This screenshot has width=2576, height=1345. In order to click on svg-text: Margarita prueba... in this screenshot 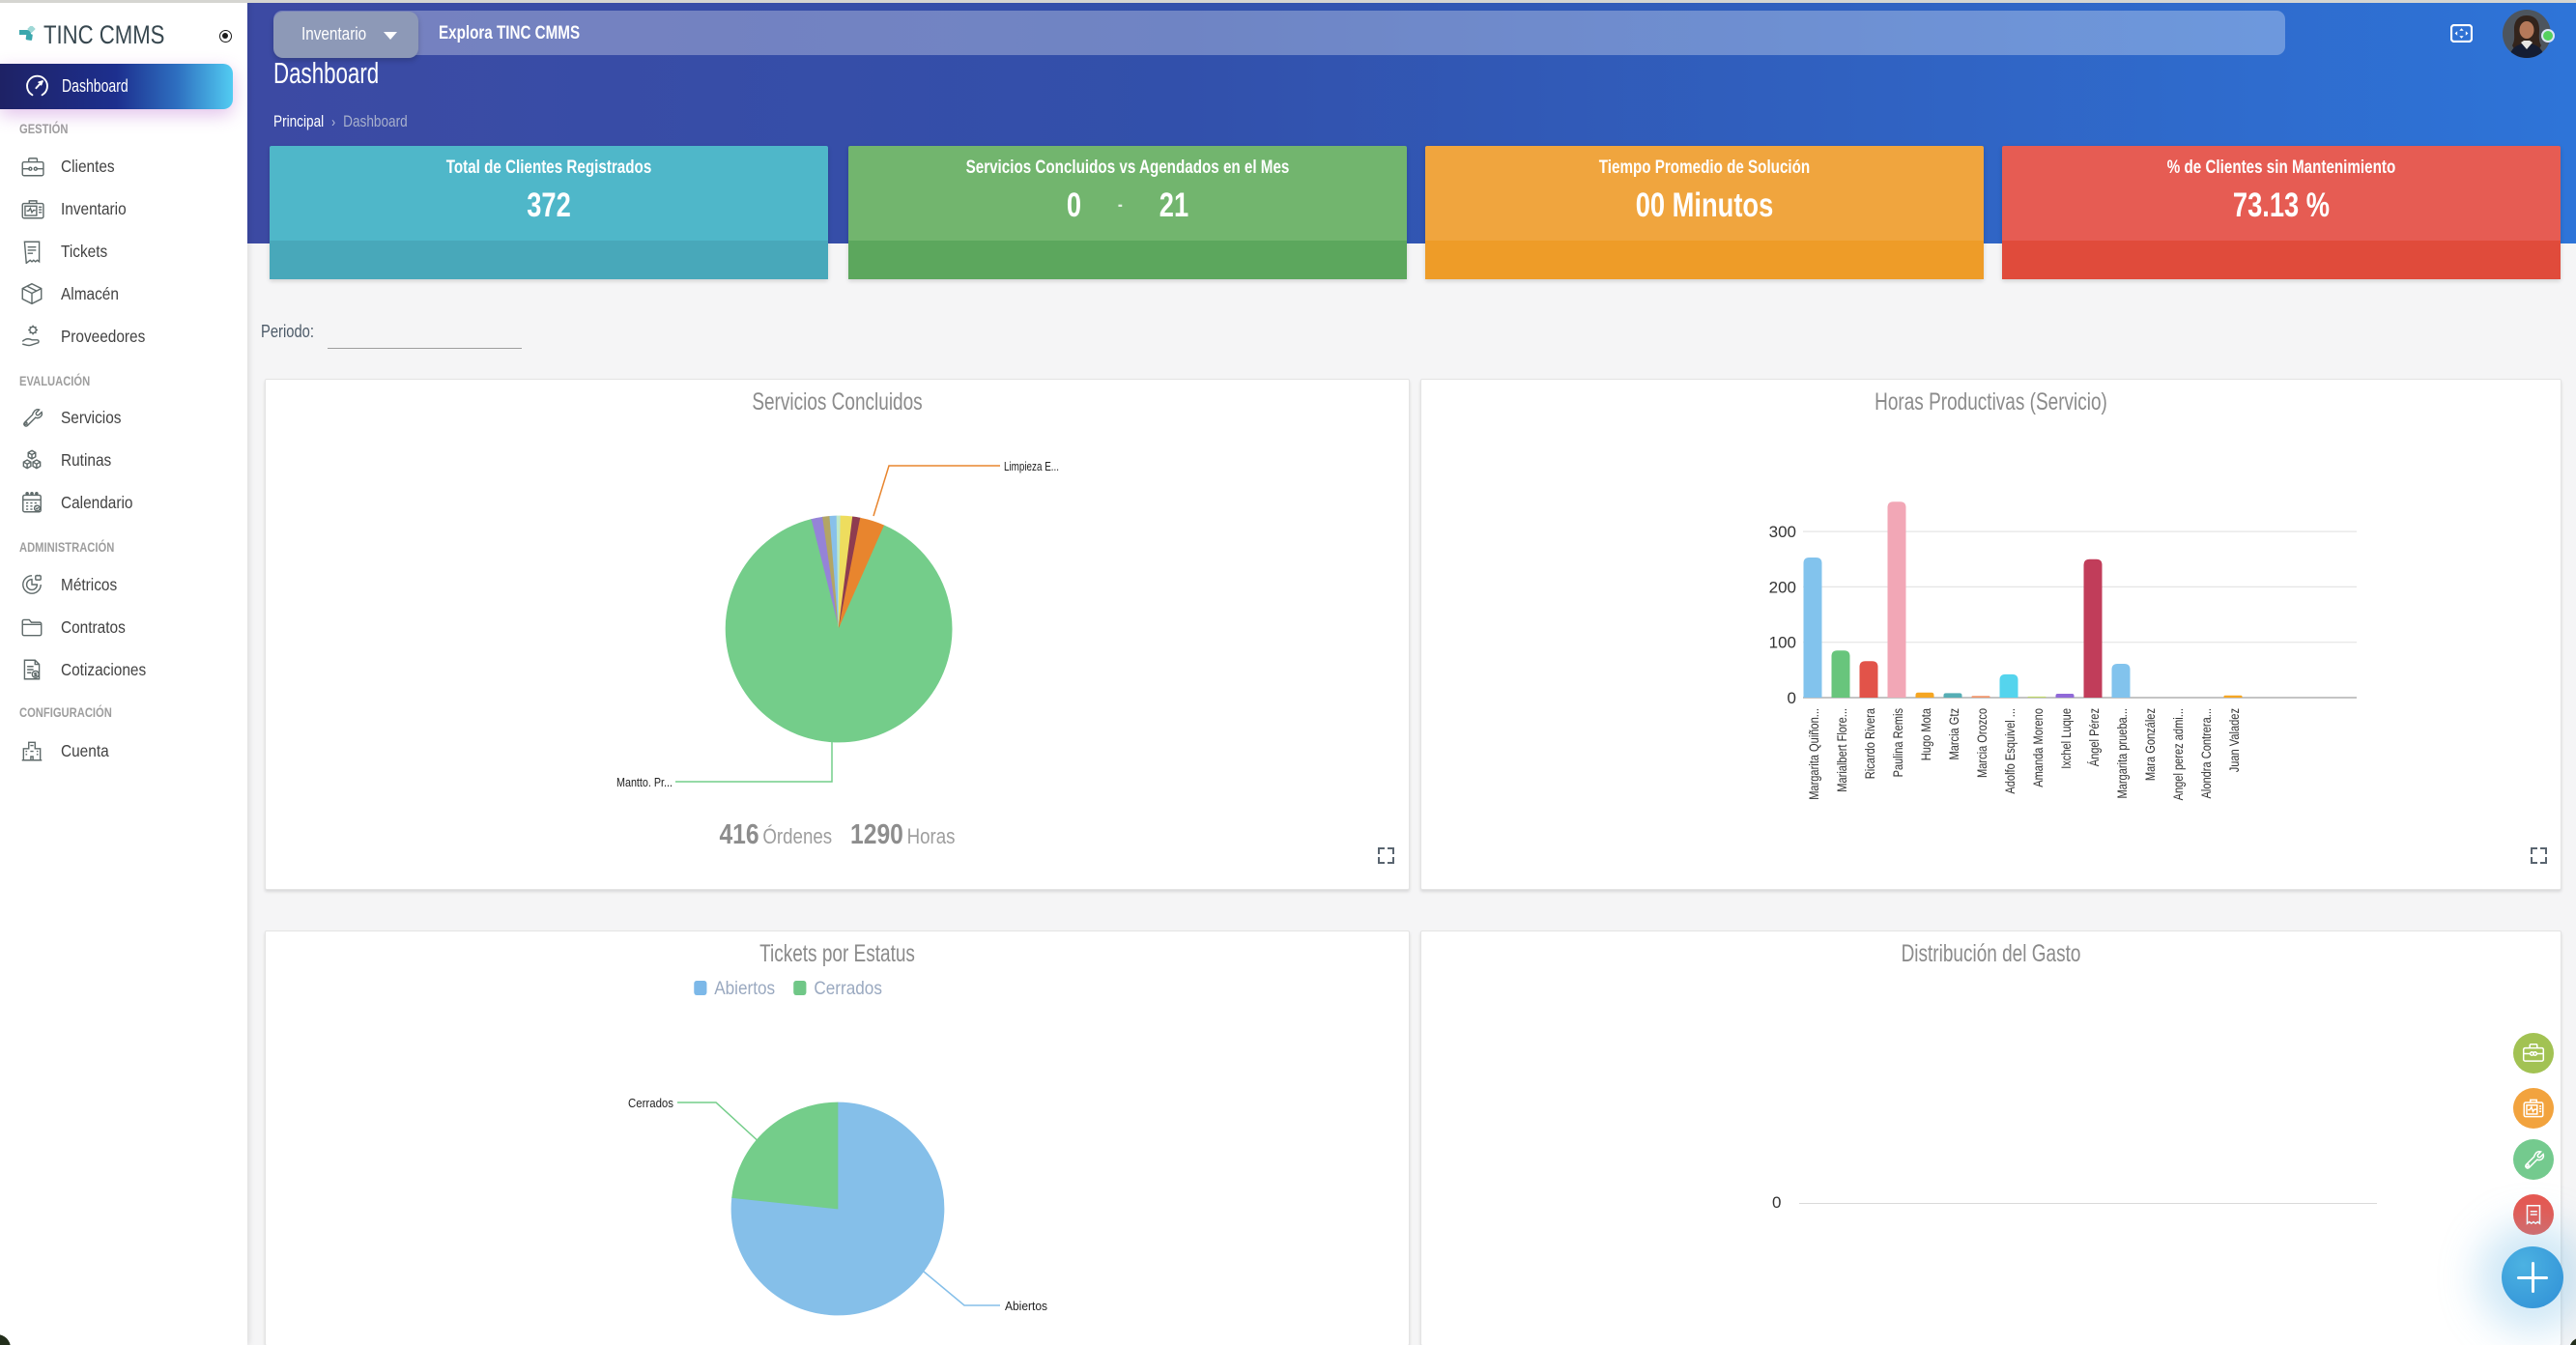, I will do `click(2122, 754)`.